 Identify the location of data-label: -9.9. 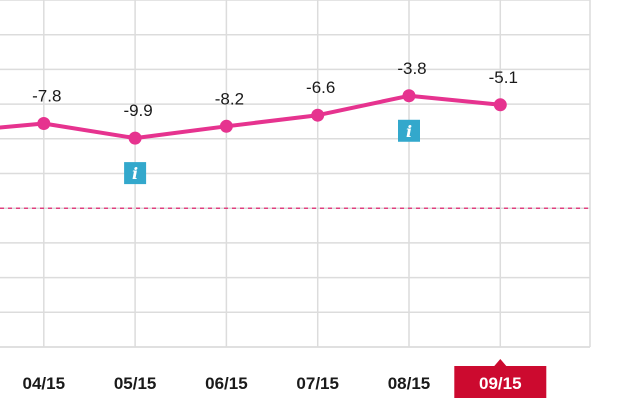
(137, 110).